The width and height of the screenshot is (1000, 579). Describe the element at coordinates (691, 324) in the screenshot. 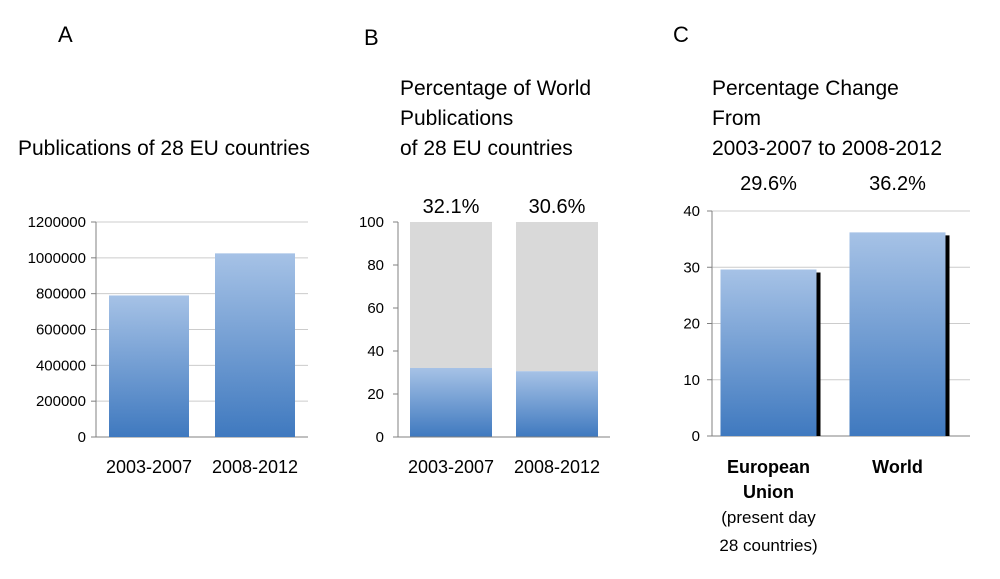

I see `c-ytick-label: 20` at that location.